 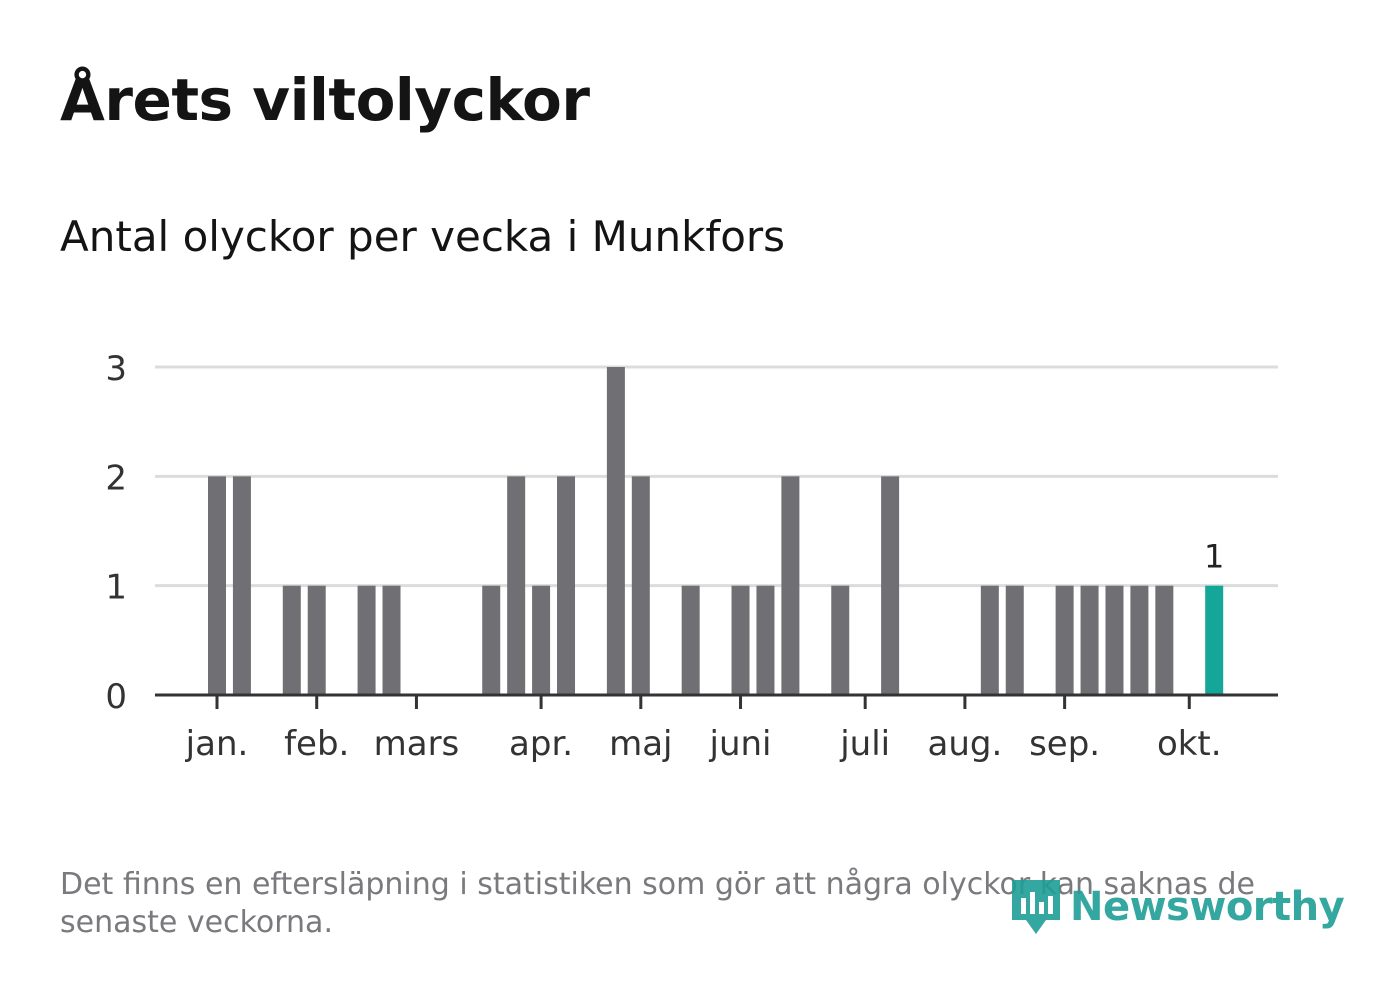 I want to click on x-tick-label: okt., so click(x=1189, y=744).